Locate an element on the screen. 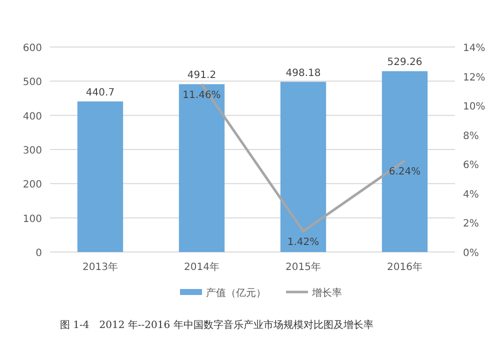  y-tick-label: 500 is located at coordinates (32, 82).